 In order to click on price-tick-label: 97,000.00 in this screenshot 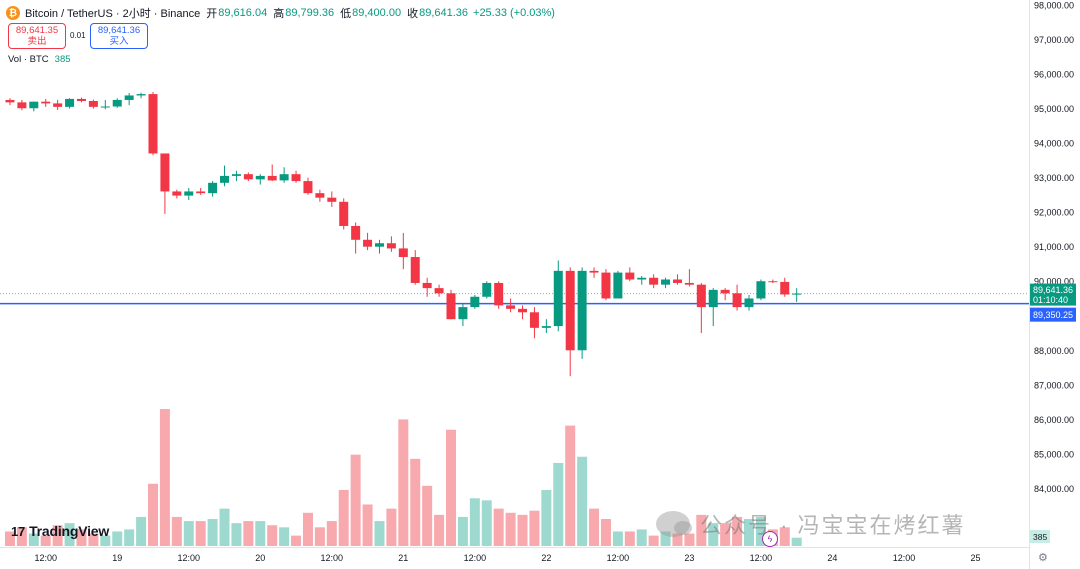, I will do `click(1054, 40)`.